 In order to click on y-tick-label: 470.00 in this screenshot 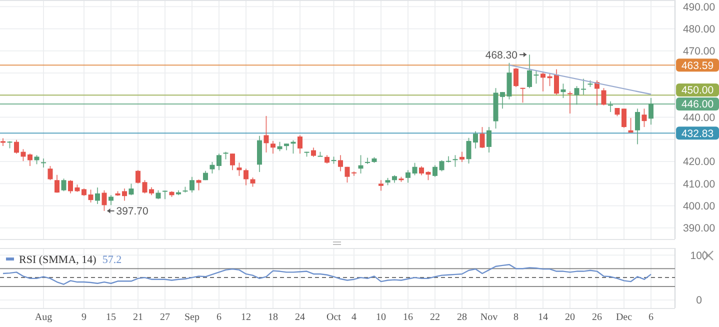, I will do `click(699, 52)`.